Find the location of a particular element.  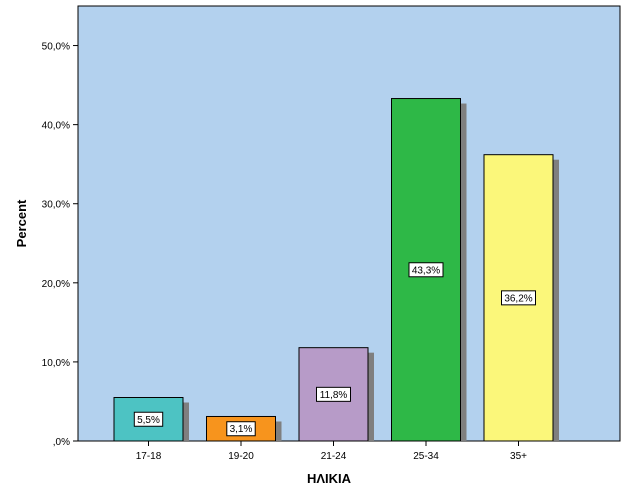

x-axis-title: ΗΛΙΚΙΑ is located at coordinates (329, 478).